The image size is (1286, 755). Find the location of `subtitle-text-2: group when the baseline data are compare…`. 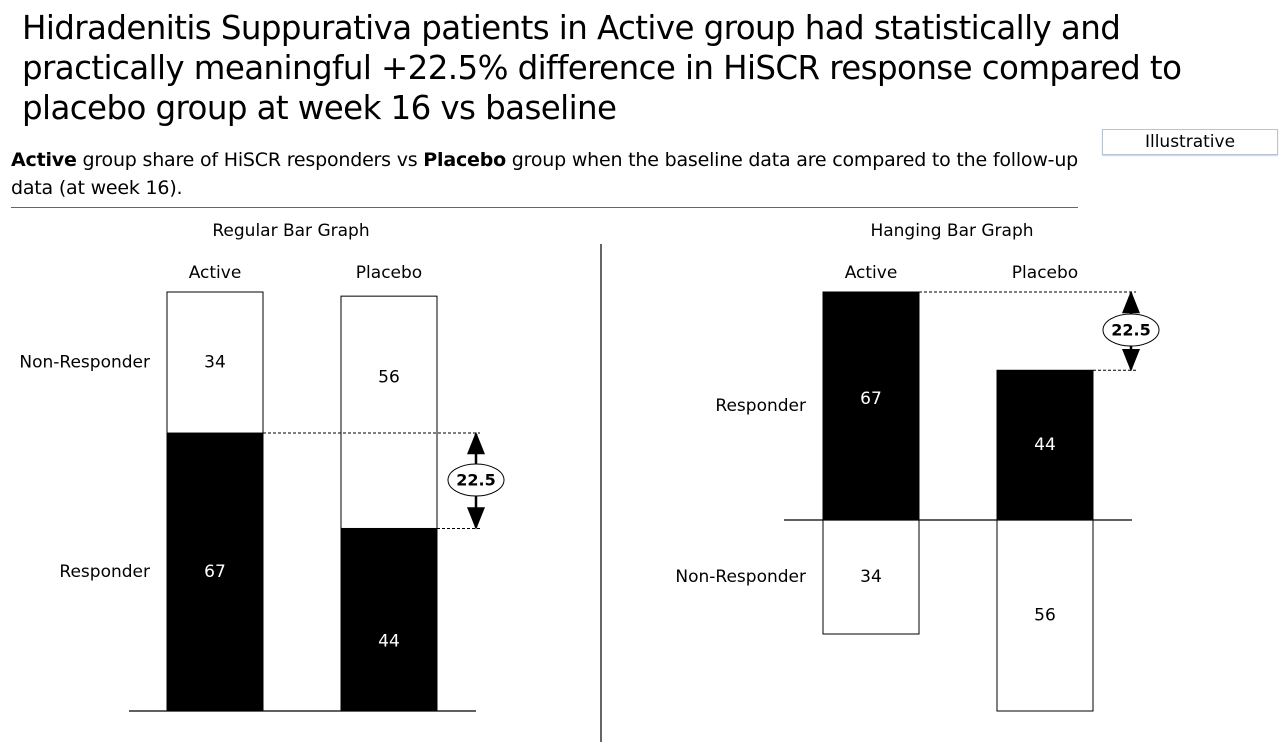

subtitle-text-2: group when the baseline data are compare… is located at coordinates (545, 174).